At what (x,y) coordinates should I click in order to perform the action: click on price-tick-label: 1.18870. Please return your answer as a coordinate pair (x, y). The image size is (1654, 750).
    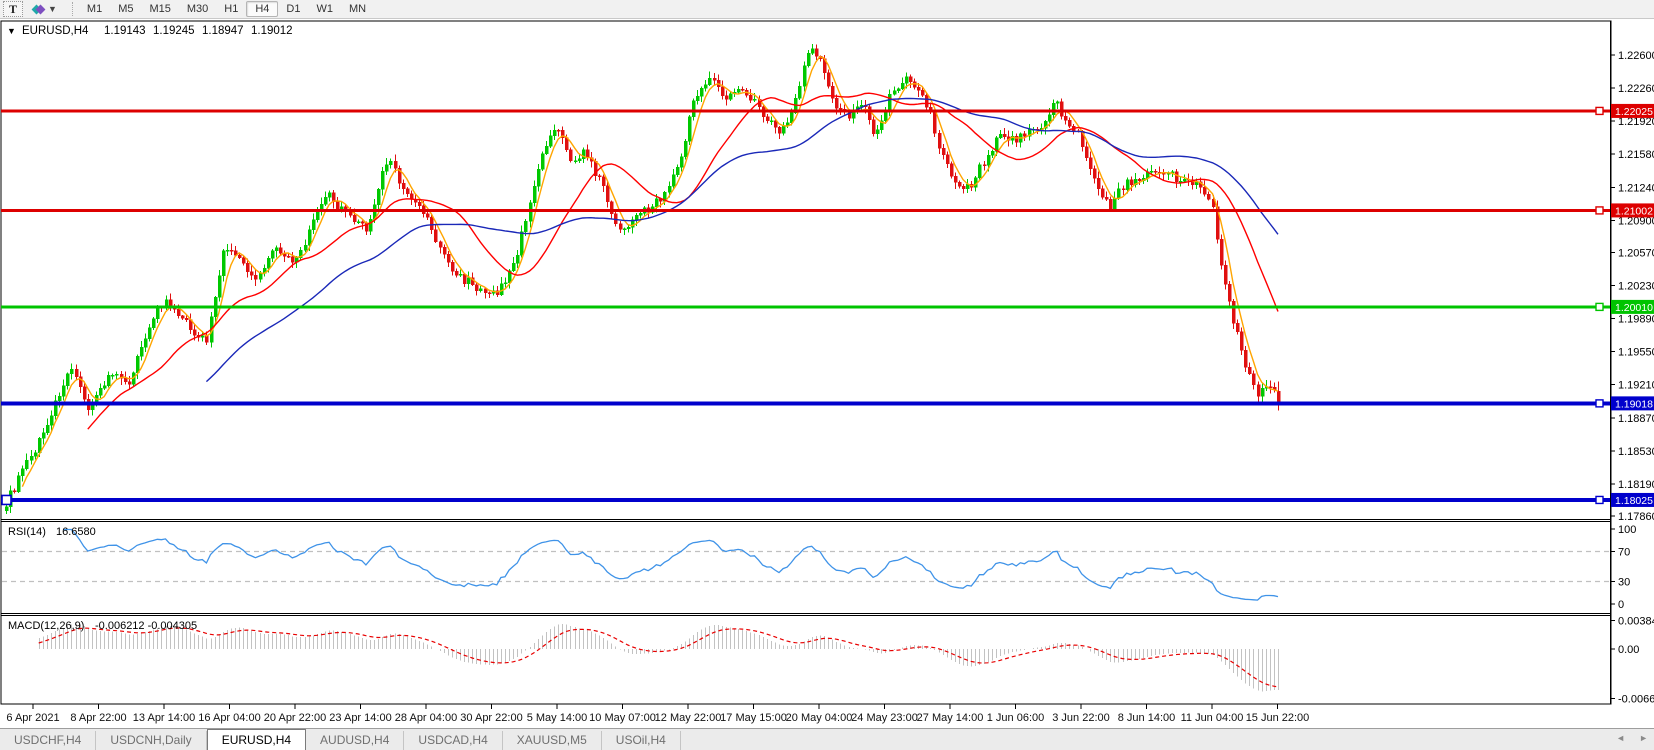
    Looking at the image, I should click on (1636, 419).